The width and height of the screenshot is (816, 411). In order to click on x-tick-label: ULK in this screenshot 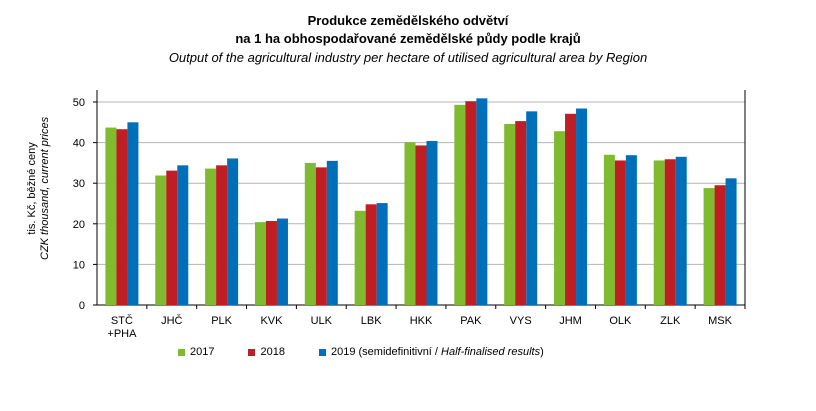, I will do `click(322, 321)`.